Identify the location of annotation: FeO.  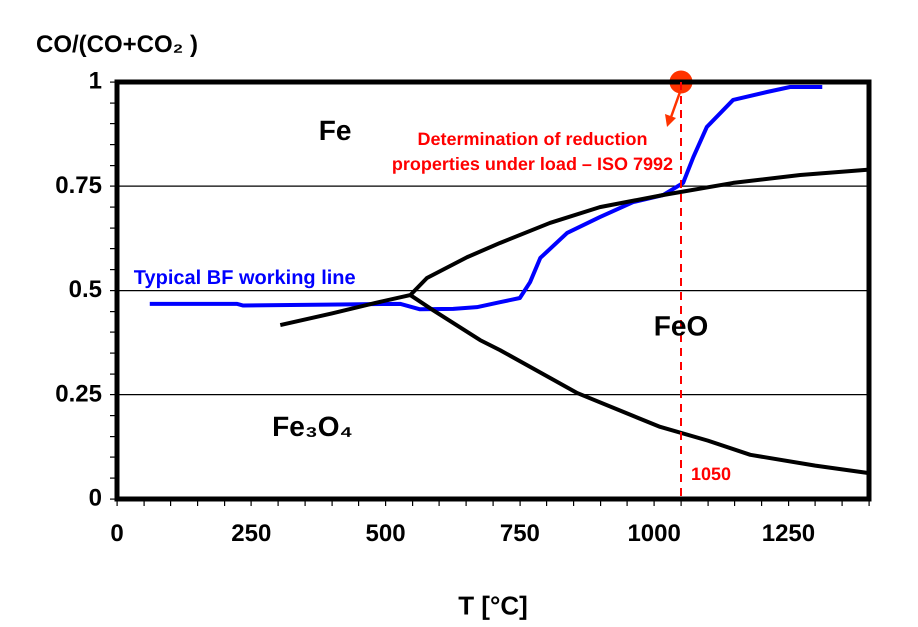
(681, 326).